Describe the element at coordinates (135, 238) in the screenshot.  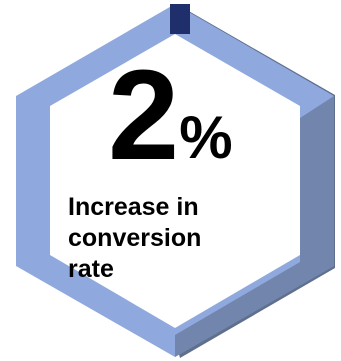
I see `caption-line-2: conversion` at that location.